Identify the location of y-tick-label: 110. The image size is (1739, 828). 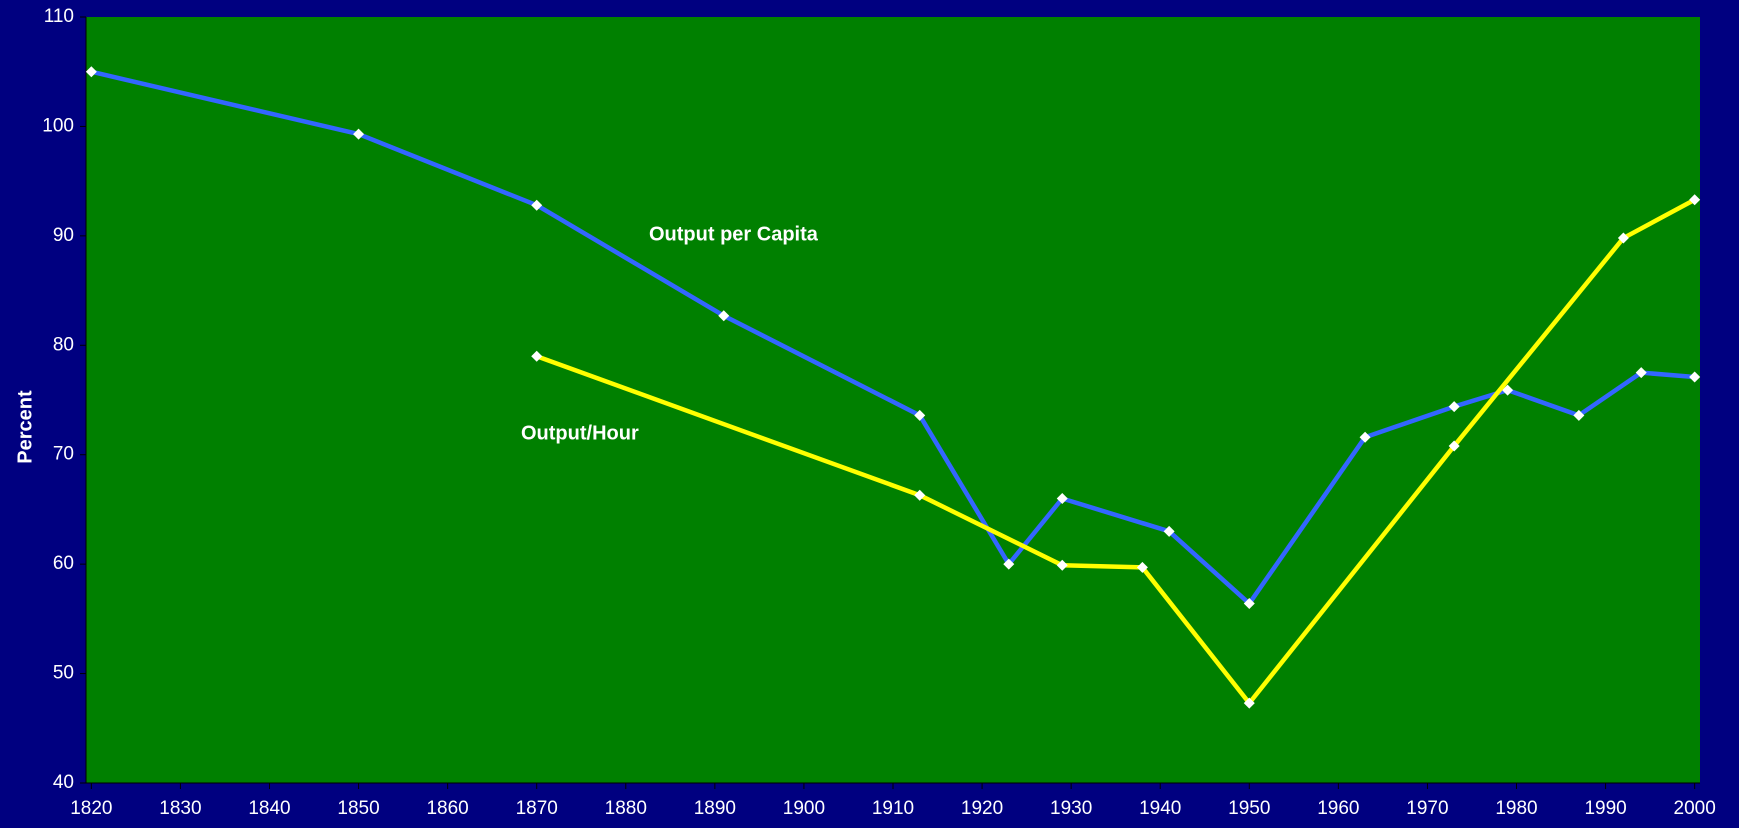
(59, 16).